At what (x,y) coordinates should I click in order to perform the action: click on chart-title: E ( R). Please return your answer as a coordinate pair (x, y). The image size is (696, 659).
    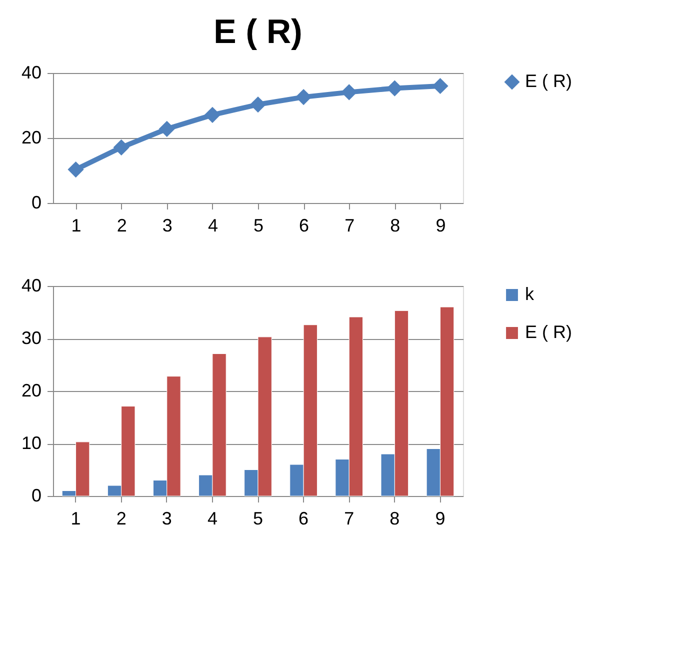
    Looking at the image, I should click on (258, 32).